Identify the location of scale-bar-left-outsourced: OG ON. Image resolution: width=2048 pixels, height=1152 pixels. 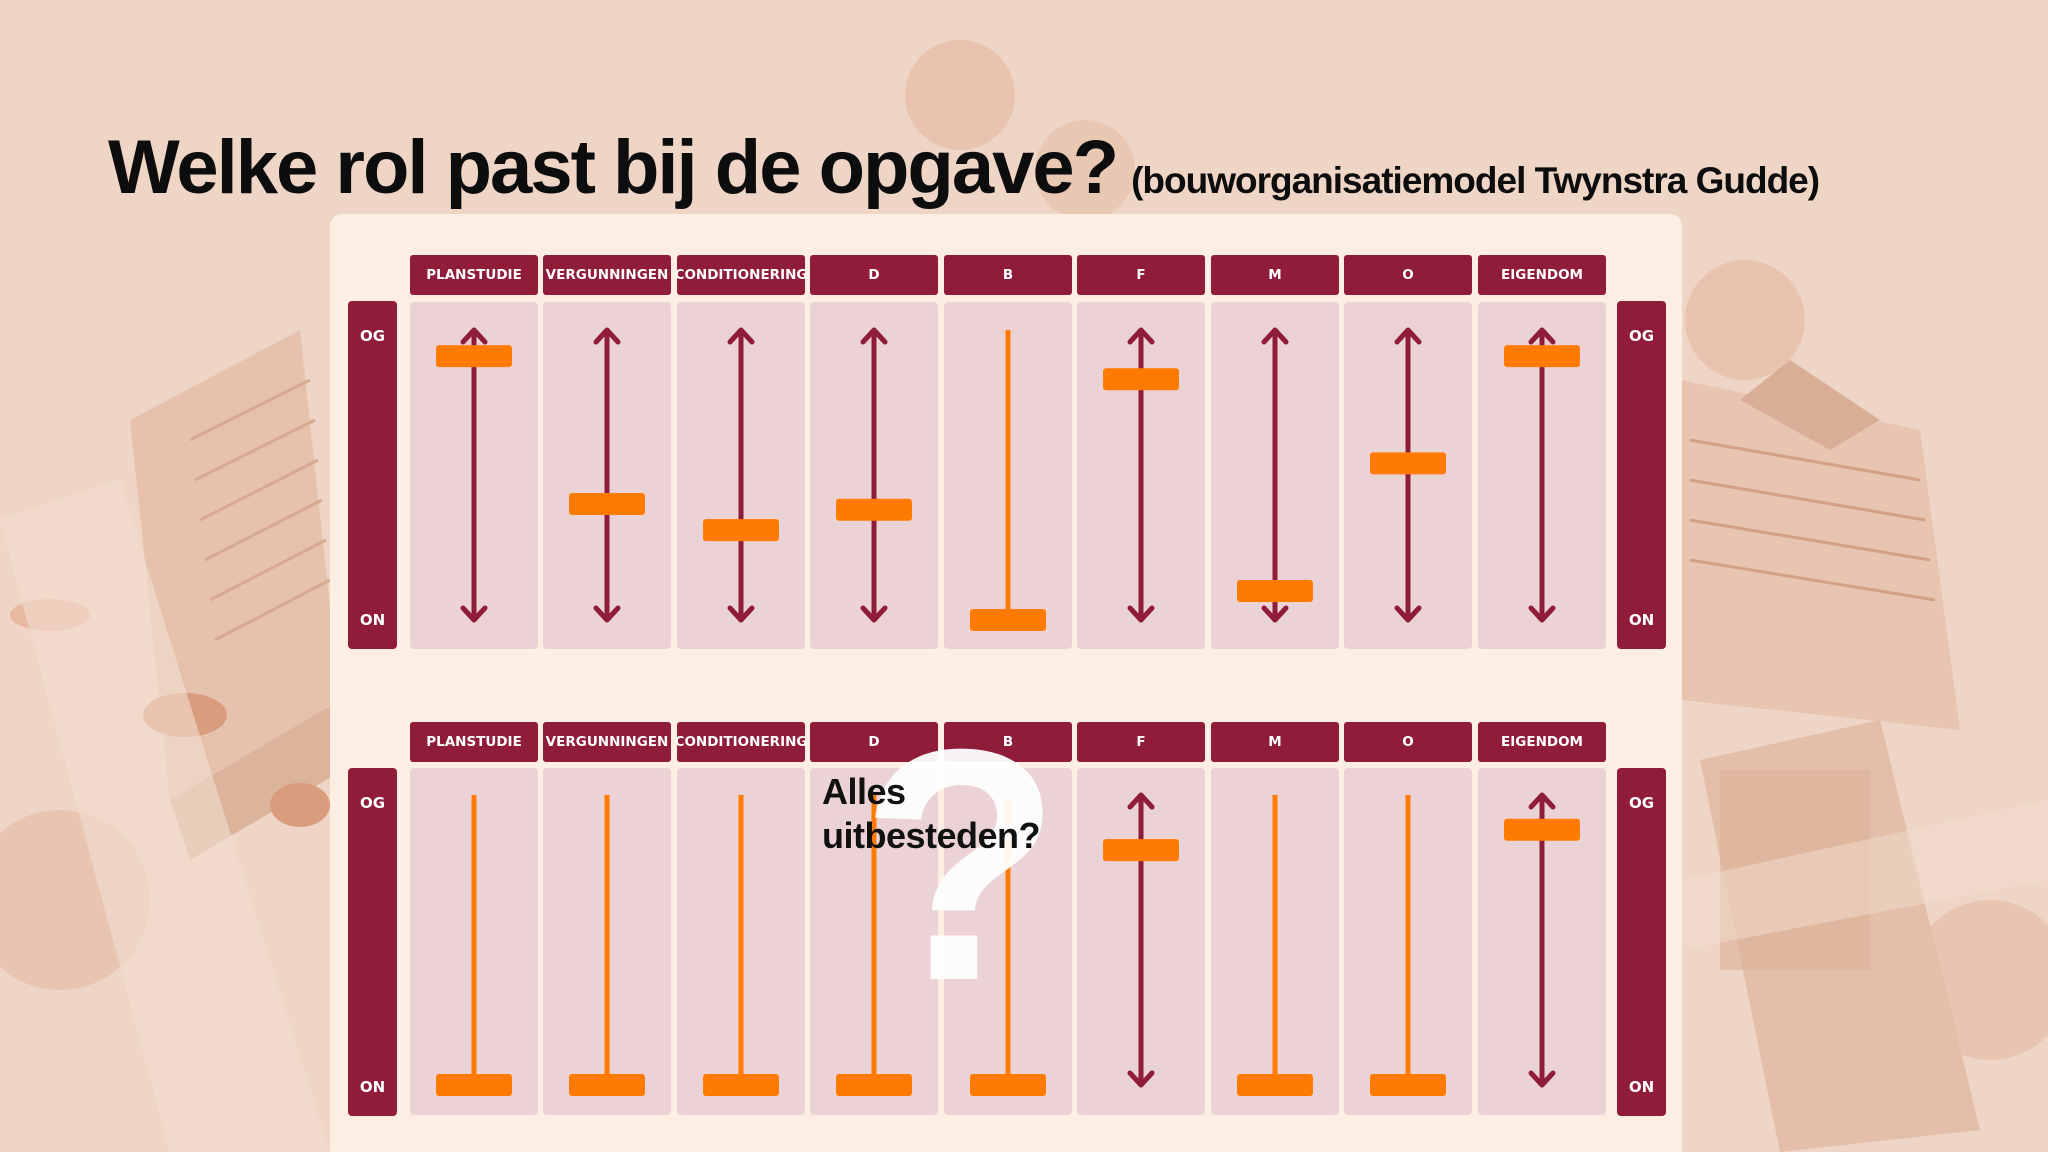
(372, 942).